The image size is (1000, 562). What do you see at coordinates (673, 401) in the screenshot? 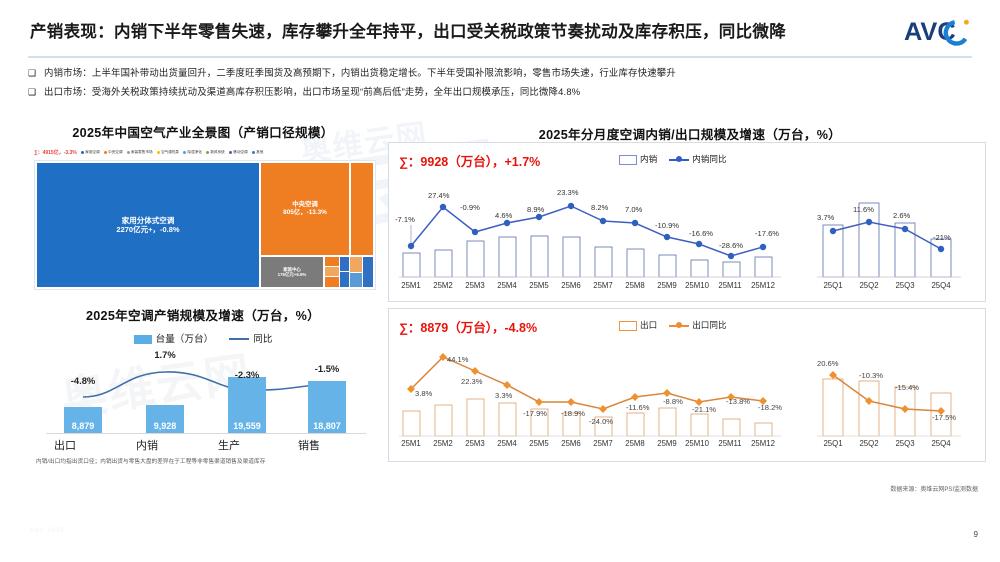
I see `data-label: -8.8%` at bounding box center [673, 401].